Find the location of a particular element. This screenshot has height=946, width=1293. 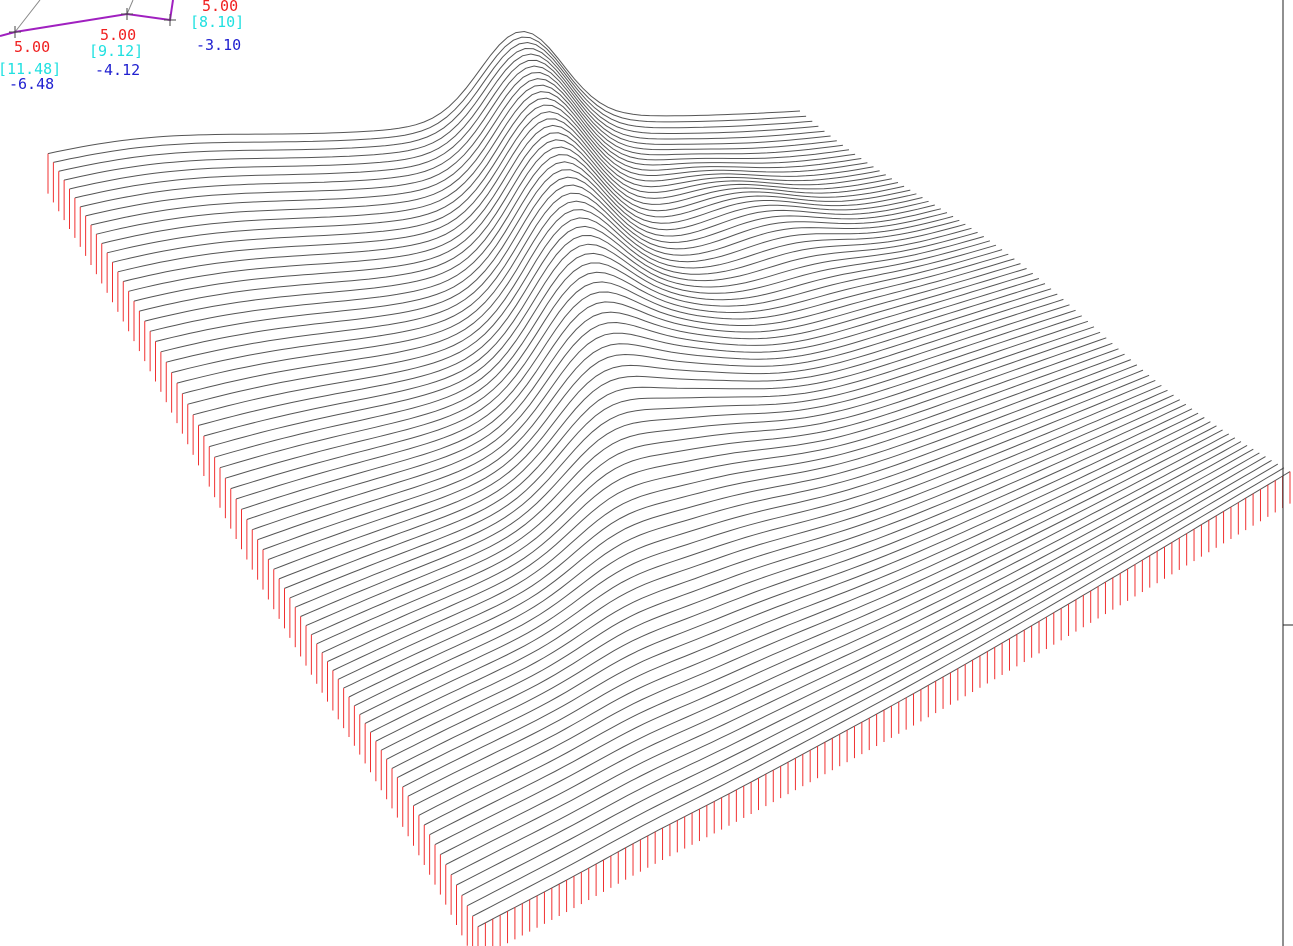

plan-sketch is located at coordinates (88, 19).